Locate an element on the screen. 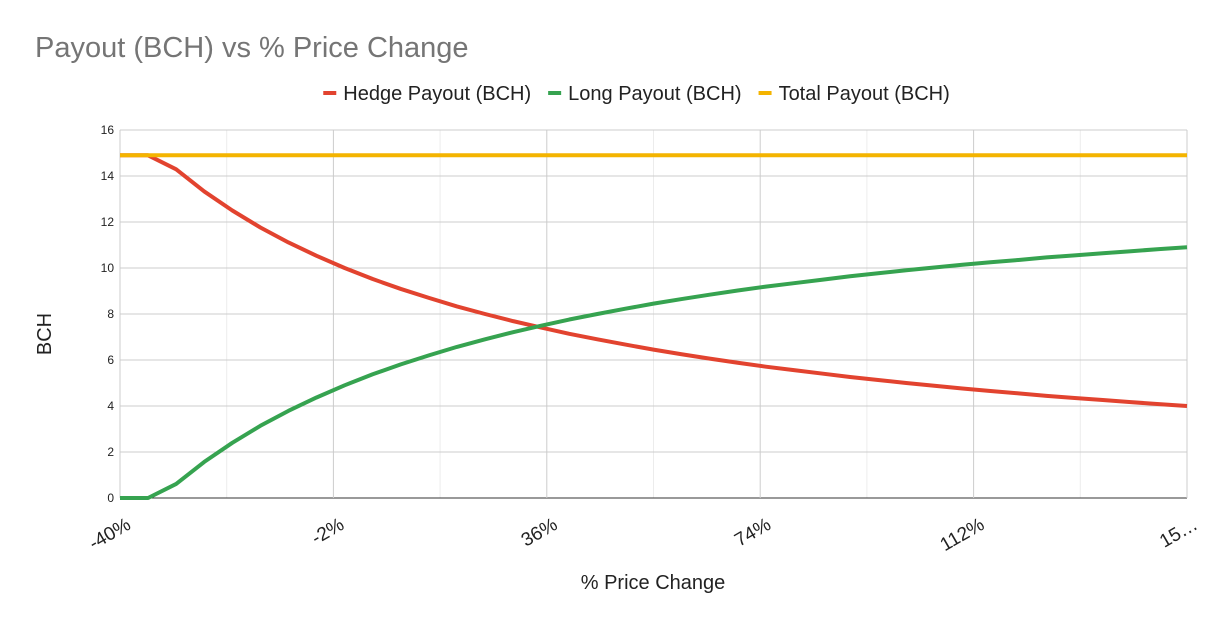 This screenshot has width=1225, height=629. y-axis-label: BCH is located at coordinates (45, 334).